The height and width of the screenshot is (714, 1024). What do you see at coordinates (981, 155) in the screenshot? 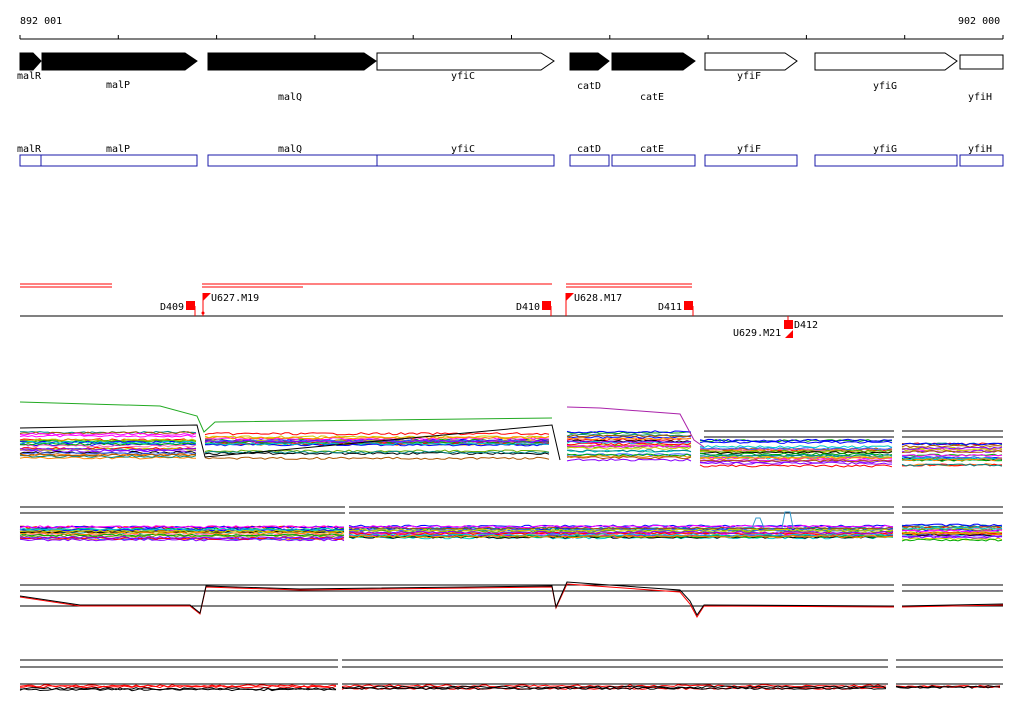
I see `transcript-box-yfiH: yfiH` at bounding box center [981, 155].